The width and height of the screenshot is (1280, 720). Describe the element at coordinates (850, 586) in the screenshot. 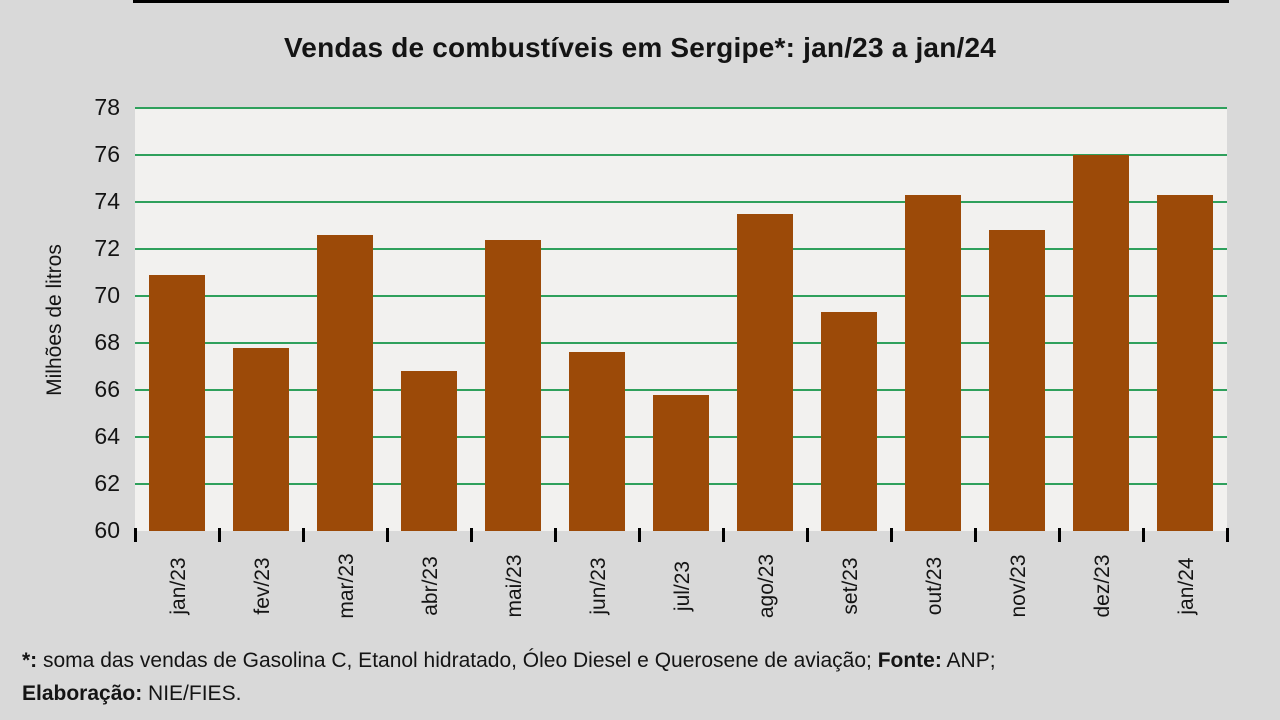

I see `x-category-label-set/23: set/23` at that location.